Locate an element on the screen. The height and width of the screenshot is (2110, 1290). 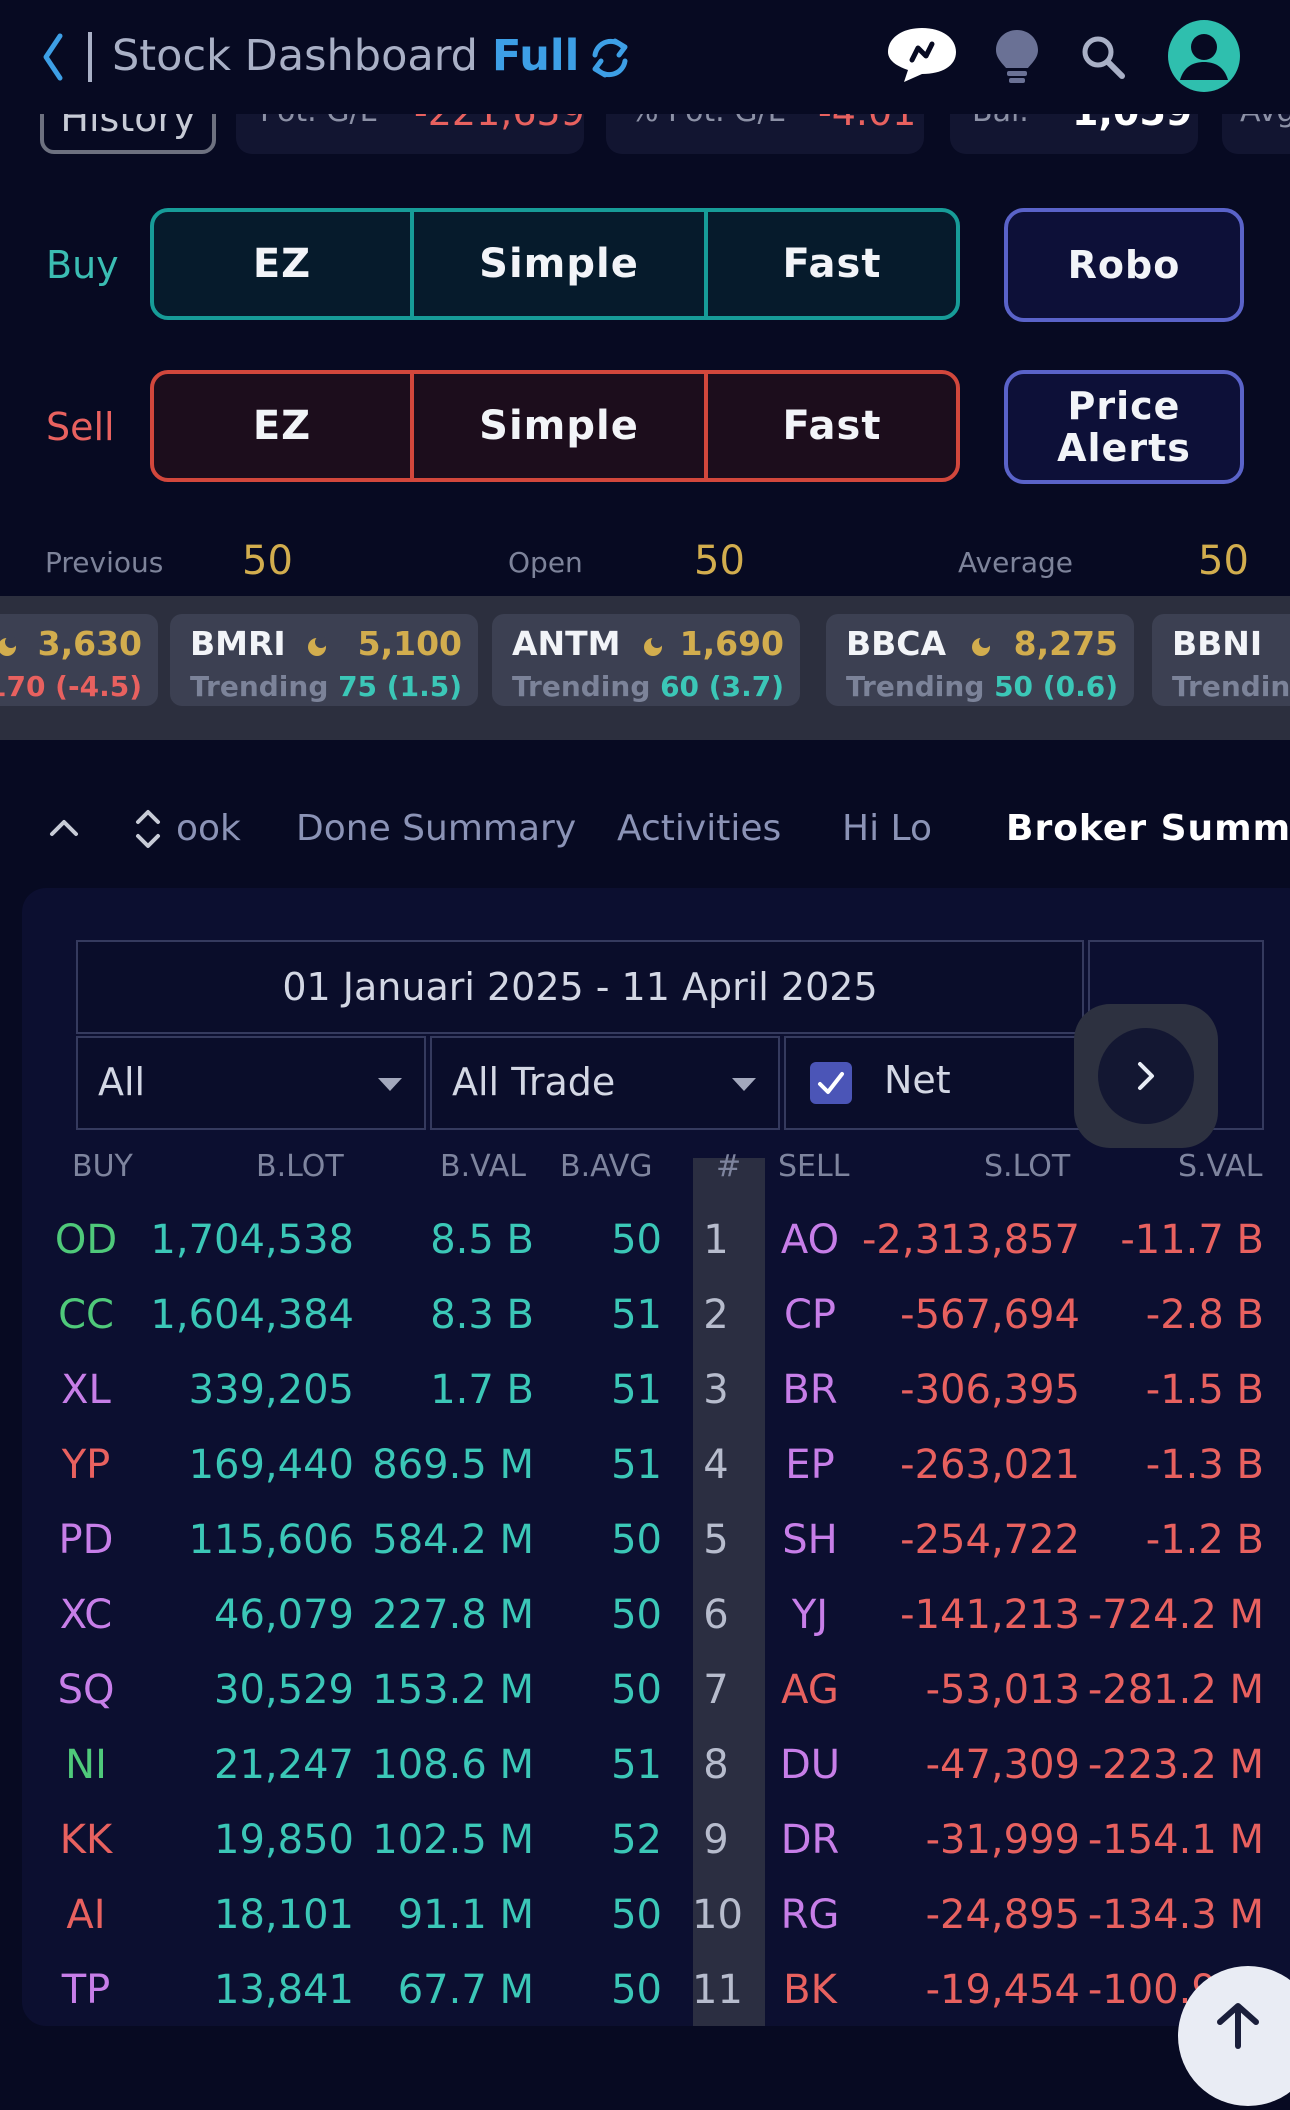
ticker-change: 170 (-4.5) is located at coordinates (71, 686).